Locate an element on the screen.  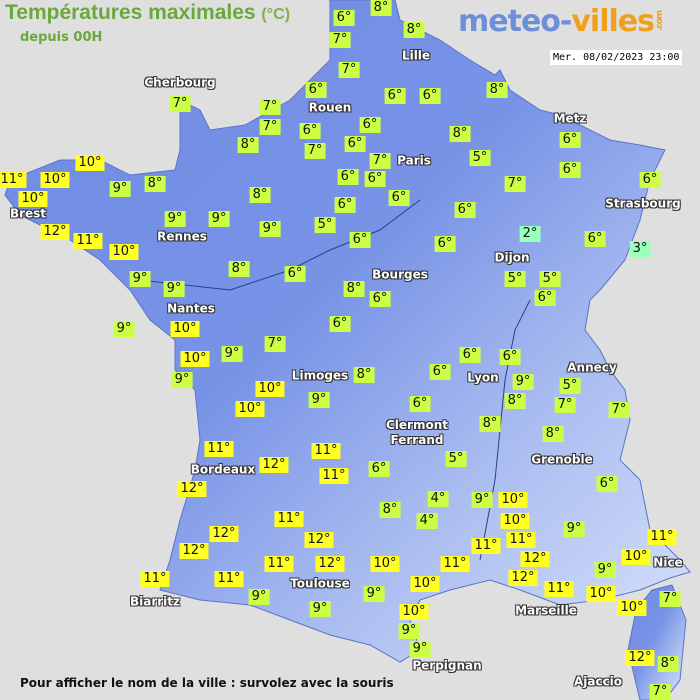
temperature-label: 2° is located at coordinates (530, 234).